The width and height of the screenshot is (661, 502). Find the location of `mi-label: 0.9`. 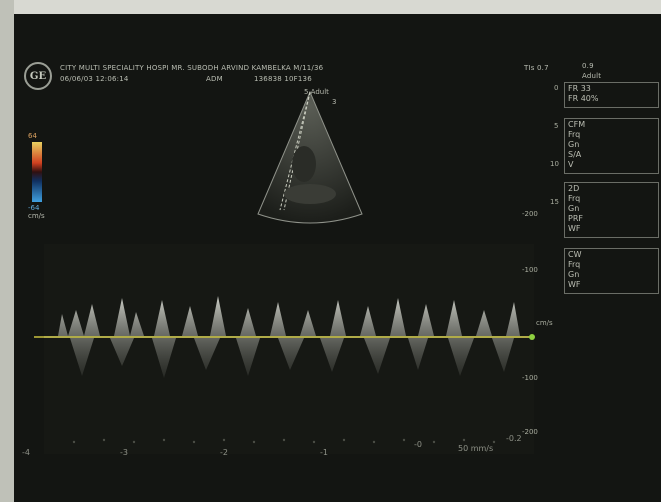

mi-label: 0.9 is located at coordinates (588, 66).